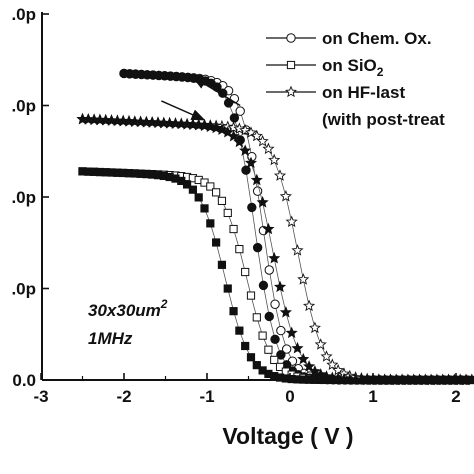  Describe the element at coordinates (128, 308) in the screenshot. I see `annotation-text: 30x30um2` at that location.